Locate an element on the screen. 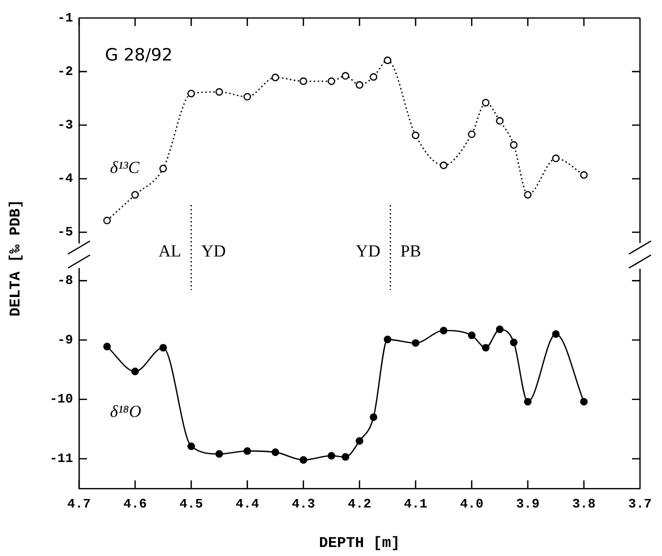 This screenshot has height=556, width=662. series-label: δ¹³C is located at coordinates (125, 167).